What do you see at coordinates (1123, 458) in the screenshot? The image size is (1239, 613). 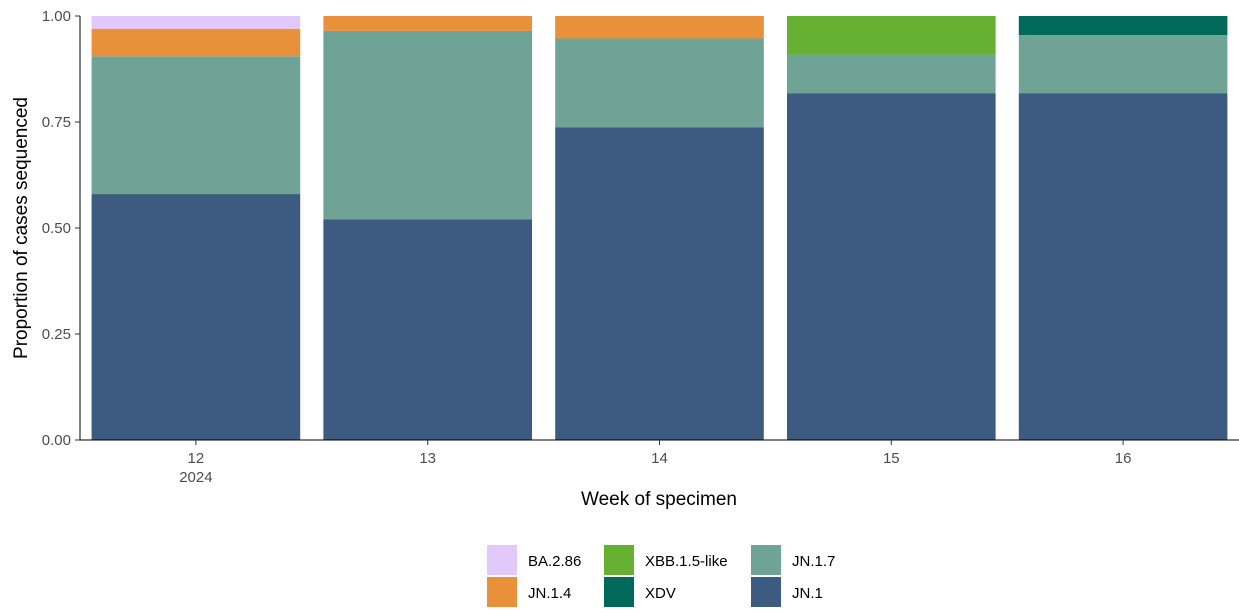 I see `x-tick-label: 16` at bounding box center [1123, 458].